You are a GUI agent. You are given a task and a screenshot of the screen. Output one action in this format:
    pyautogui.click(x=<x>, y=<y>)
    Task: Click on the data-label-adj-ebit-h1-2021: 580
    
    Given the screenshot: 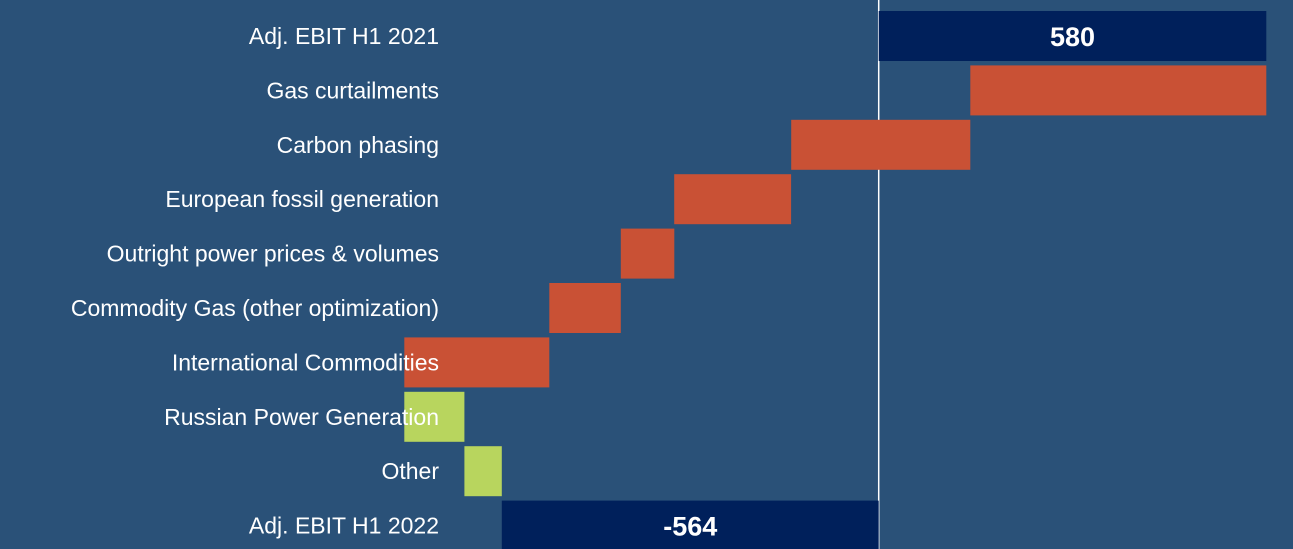 What is the action you would take?
    pyautogui.click(x=1072, y=37)
    